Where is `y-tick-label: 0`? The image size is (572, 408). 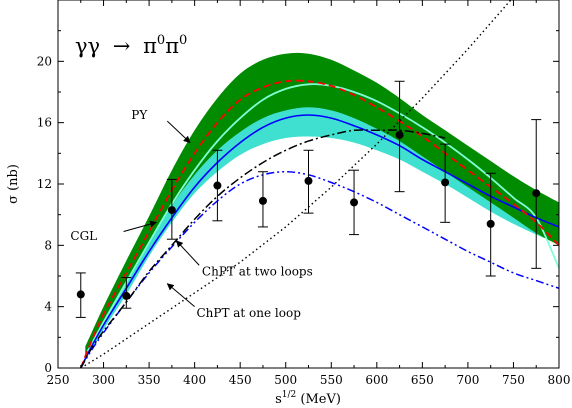
y-tick-label: 0 is located at coordinates (48, 368).